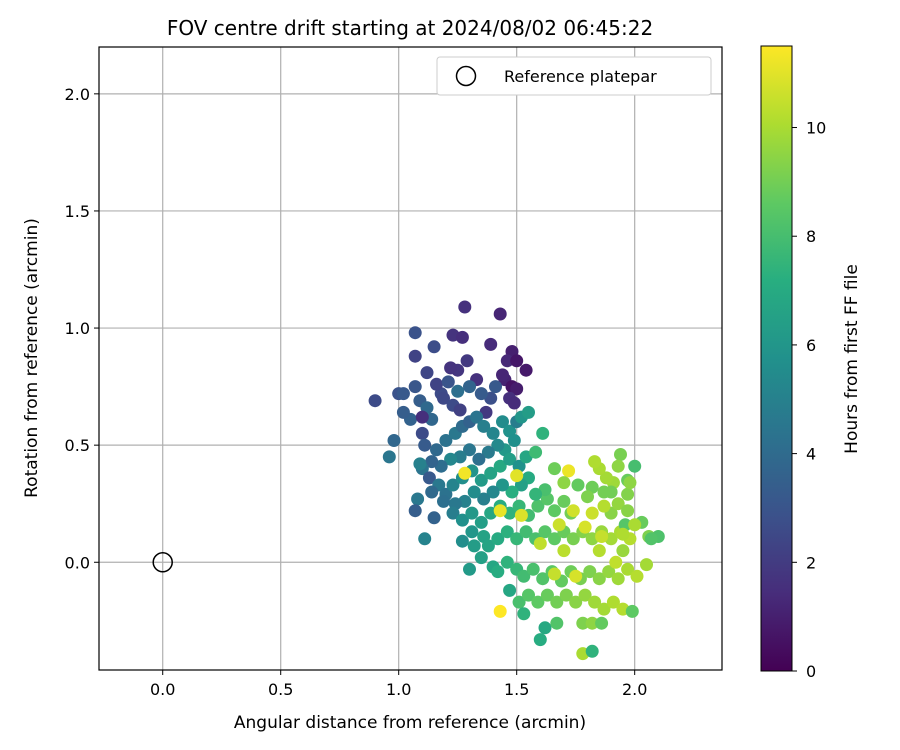 The height and width of the screenshot is (750, 900). Describe the element at coordinates (398, 684) in the screenshot. I see `x-axis: 0.0 0.5 1.0 1.5 2.0` at that location.